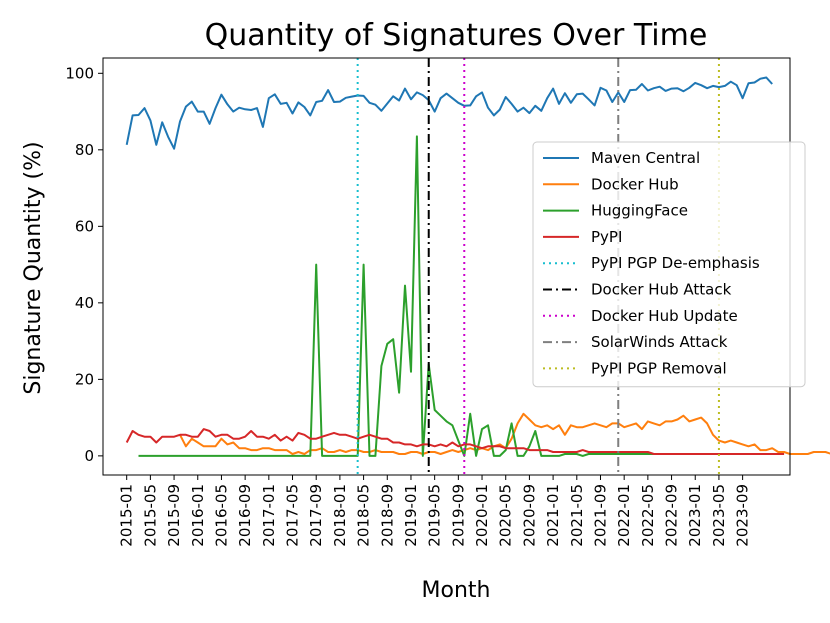 The image size is (830, 623). Describe the element at coordinates (664, 316) in the screenshot. I see `legend-label: Docker Hub Update` at that location.